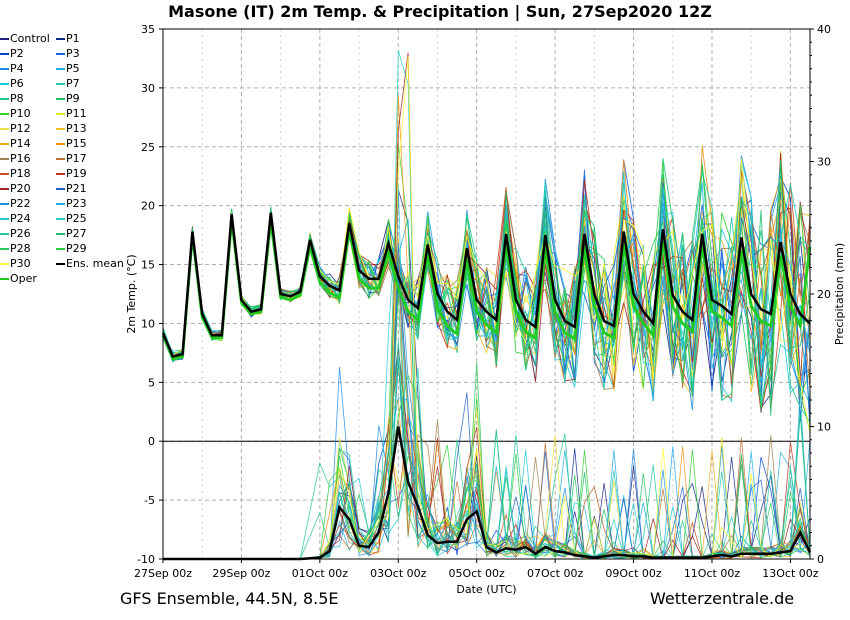 This screenshot has height=620, width=850. Describe the element at coordinates (824, 294) in the screenshot. I see `y2-tick-label: 20` at that location.